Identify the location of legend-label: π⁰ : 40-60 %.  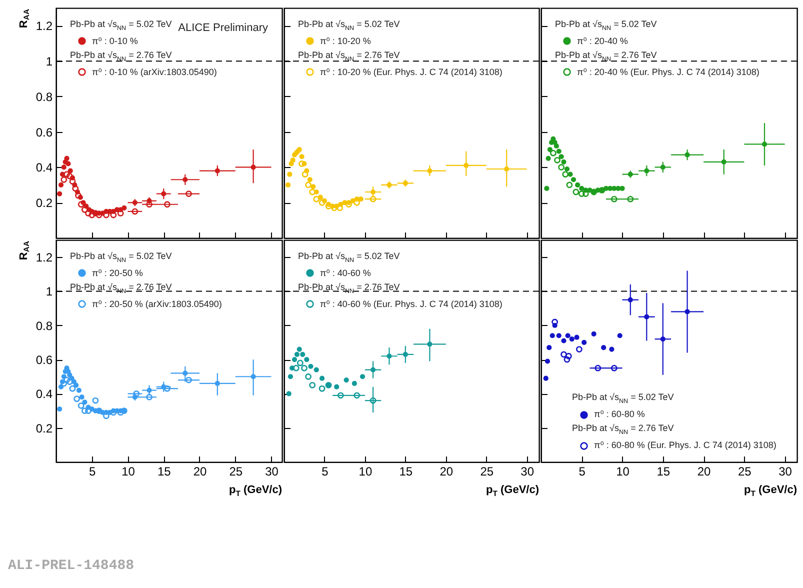
(345, 273).